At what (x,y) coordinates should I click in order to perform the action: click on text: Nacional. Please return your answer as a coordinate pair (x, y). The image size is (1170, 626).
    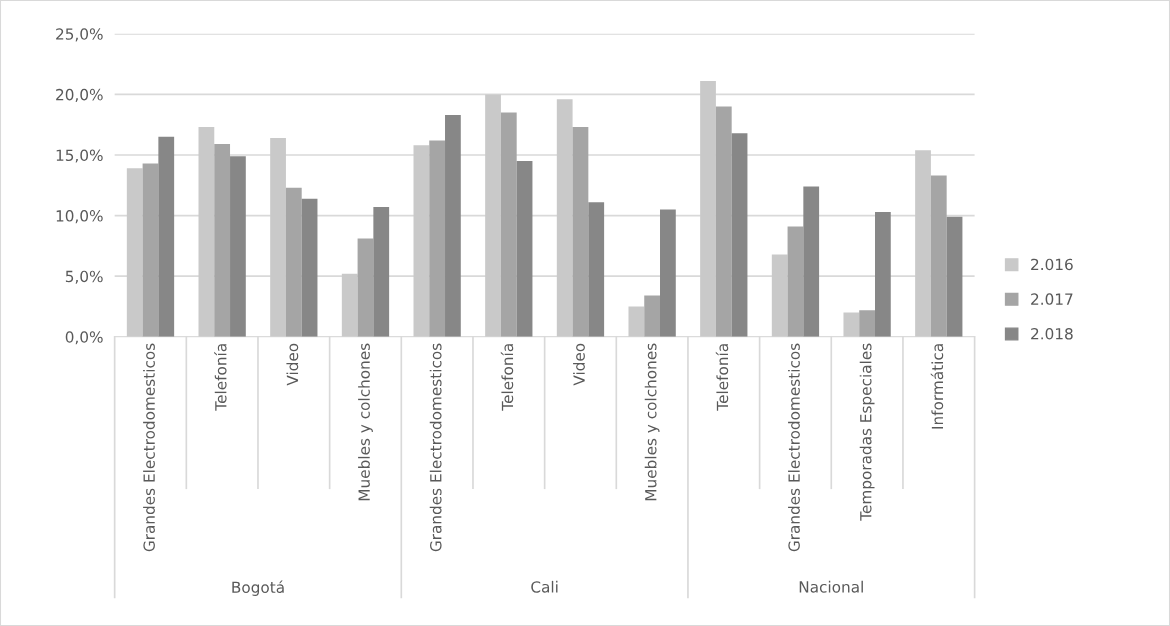
    Looking at the image, I should click on (831, 586).